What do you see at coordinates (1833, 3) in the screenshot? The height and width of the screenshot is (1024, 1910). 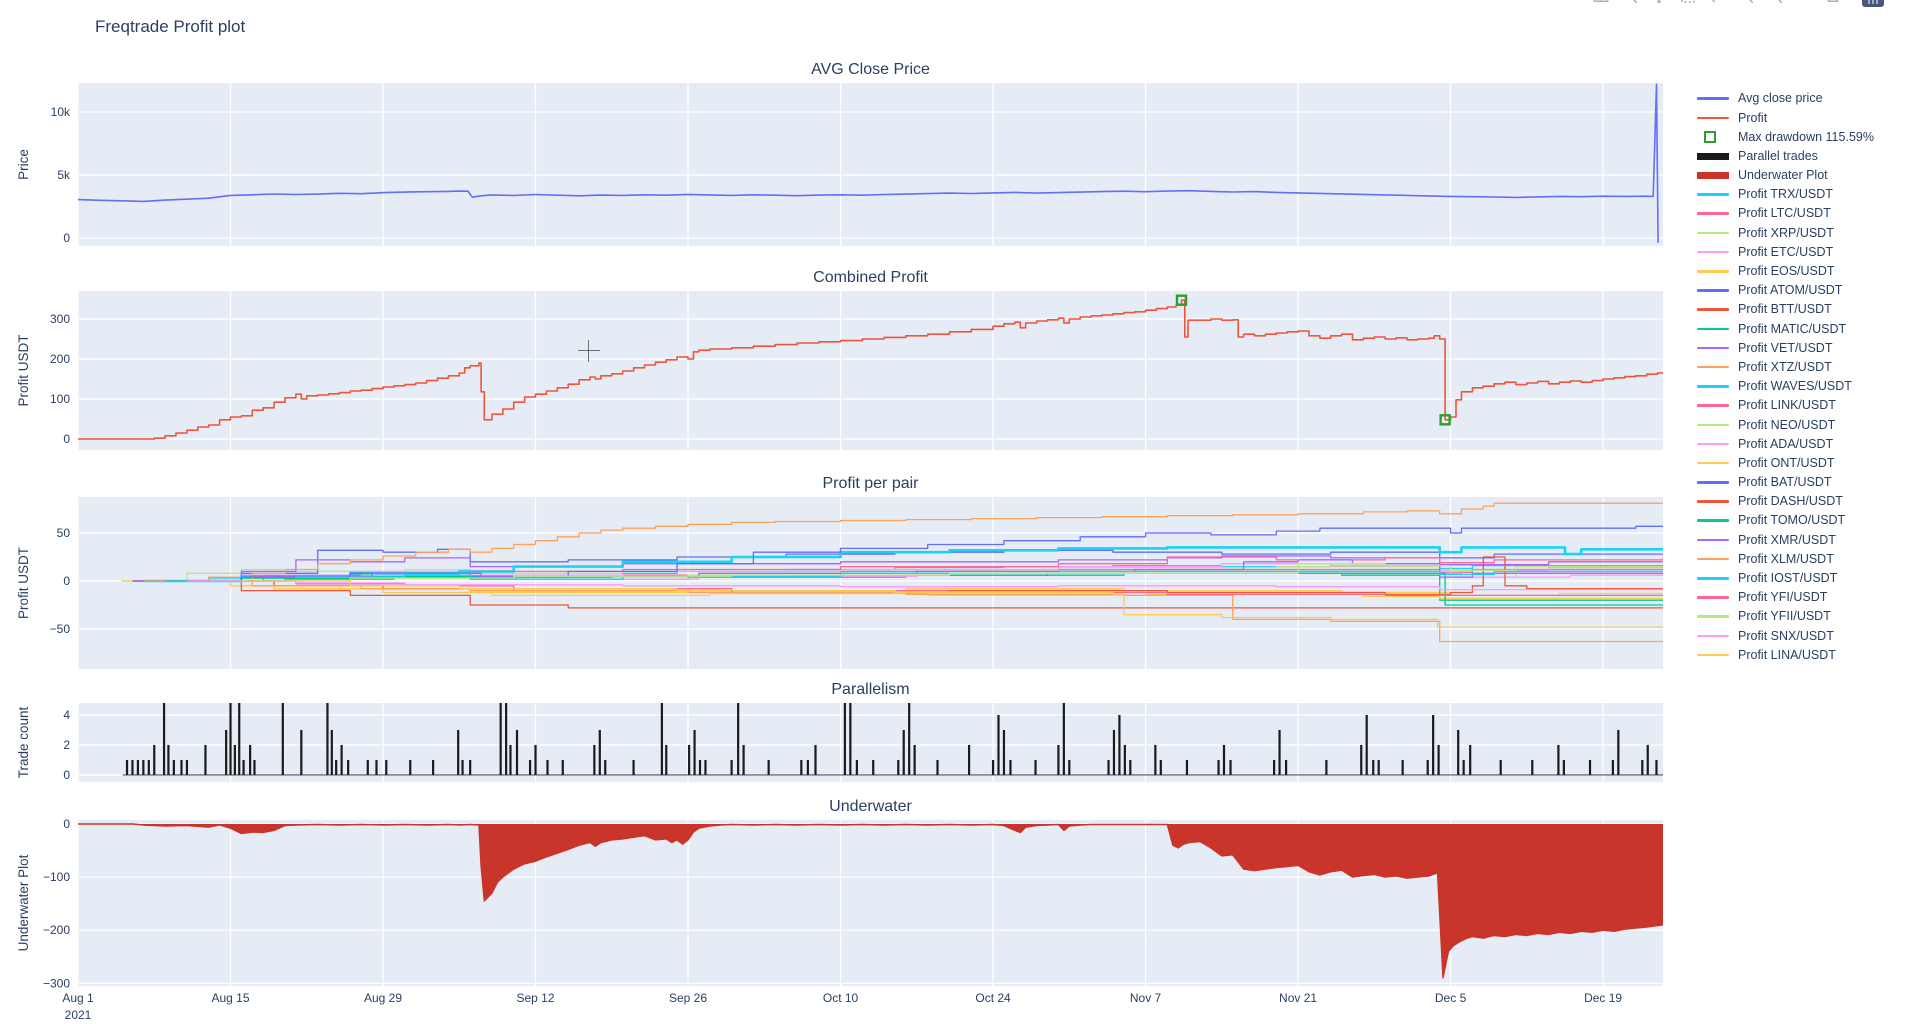 I see `reset-axes-icon` at bounding box center [1833, 3].